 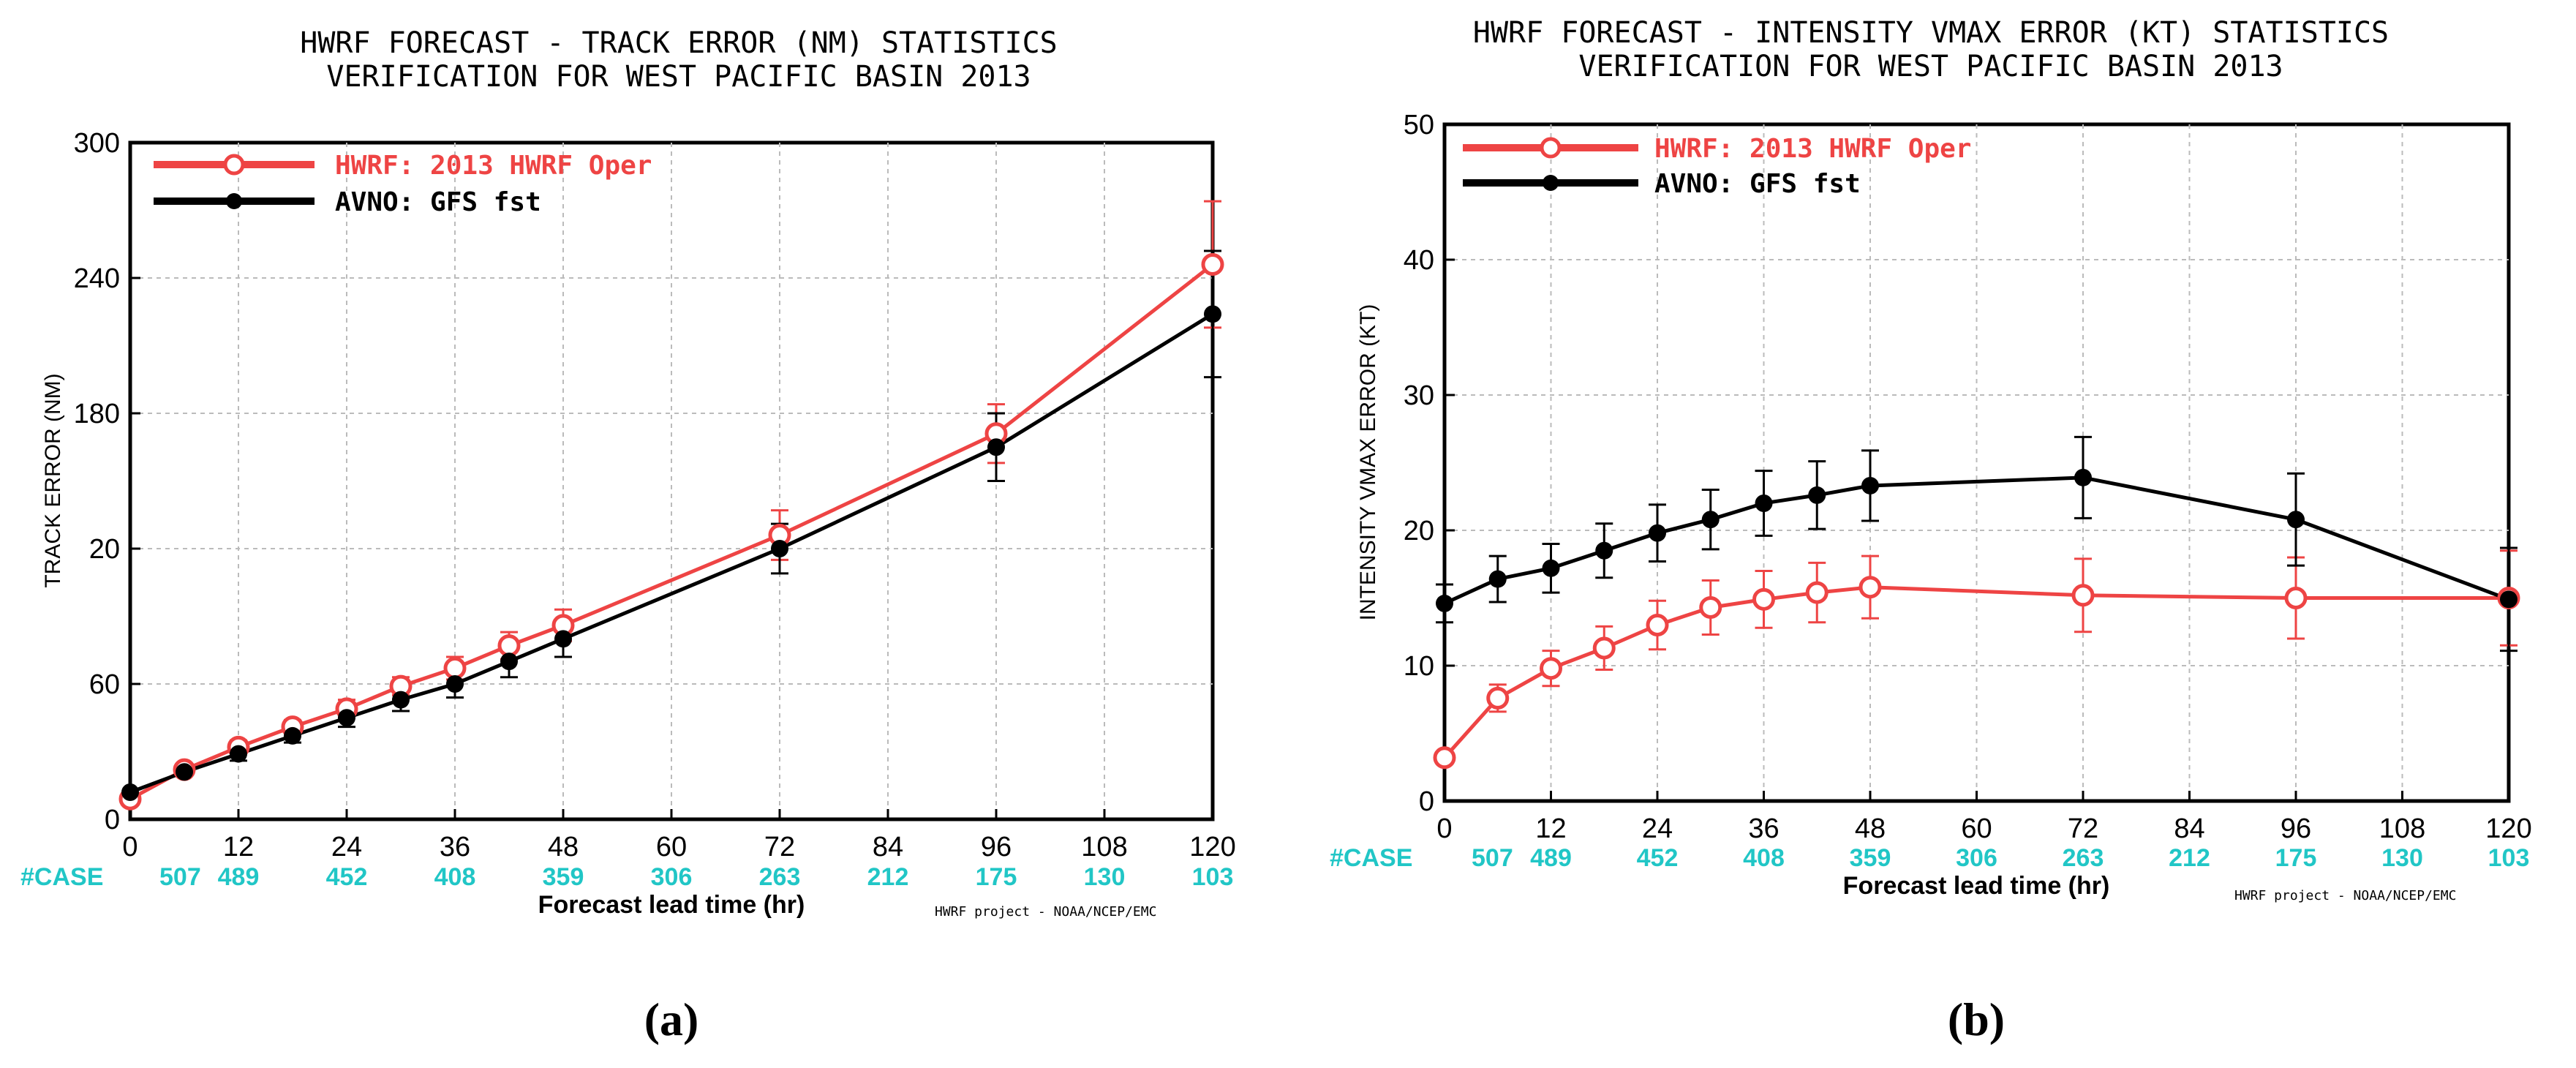 I want to click on panel-a-case-count-72: 263, so click(x=780, y=877).